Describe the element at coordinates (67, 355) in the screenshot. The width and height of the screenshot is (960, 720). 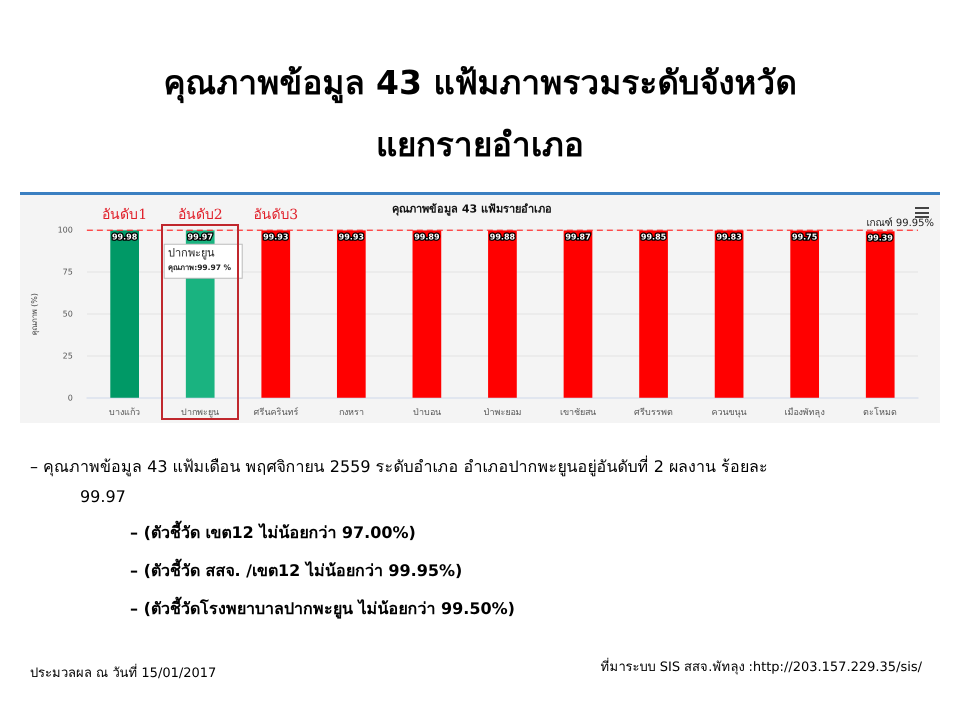
I see `y-tick-label: 25` at that location.